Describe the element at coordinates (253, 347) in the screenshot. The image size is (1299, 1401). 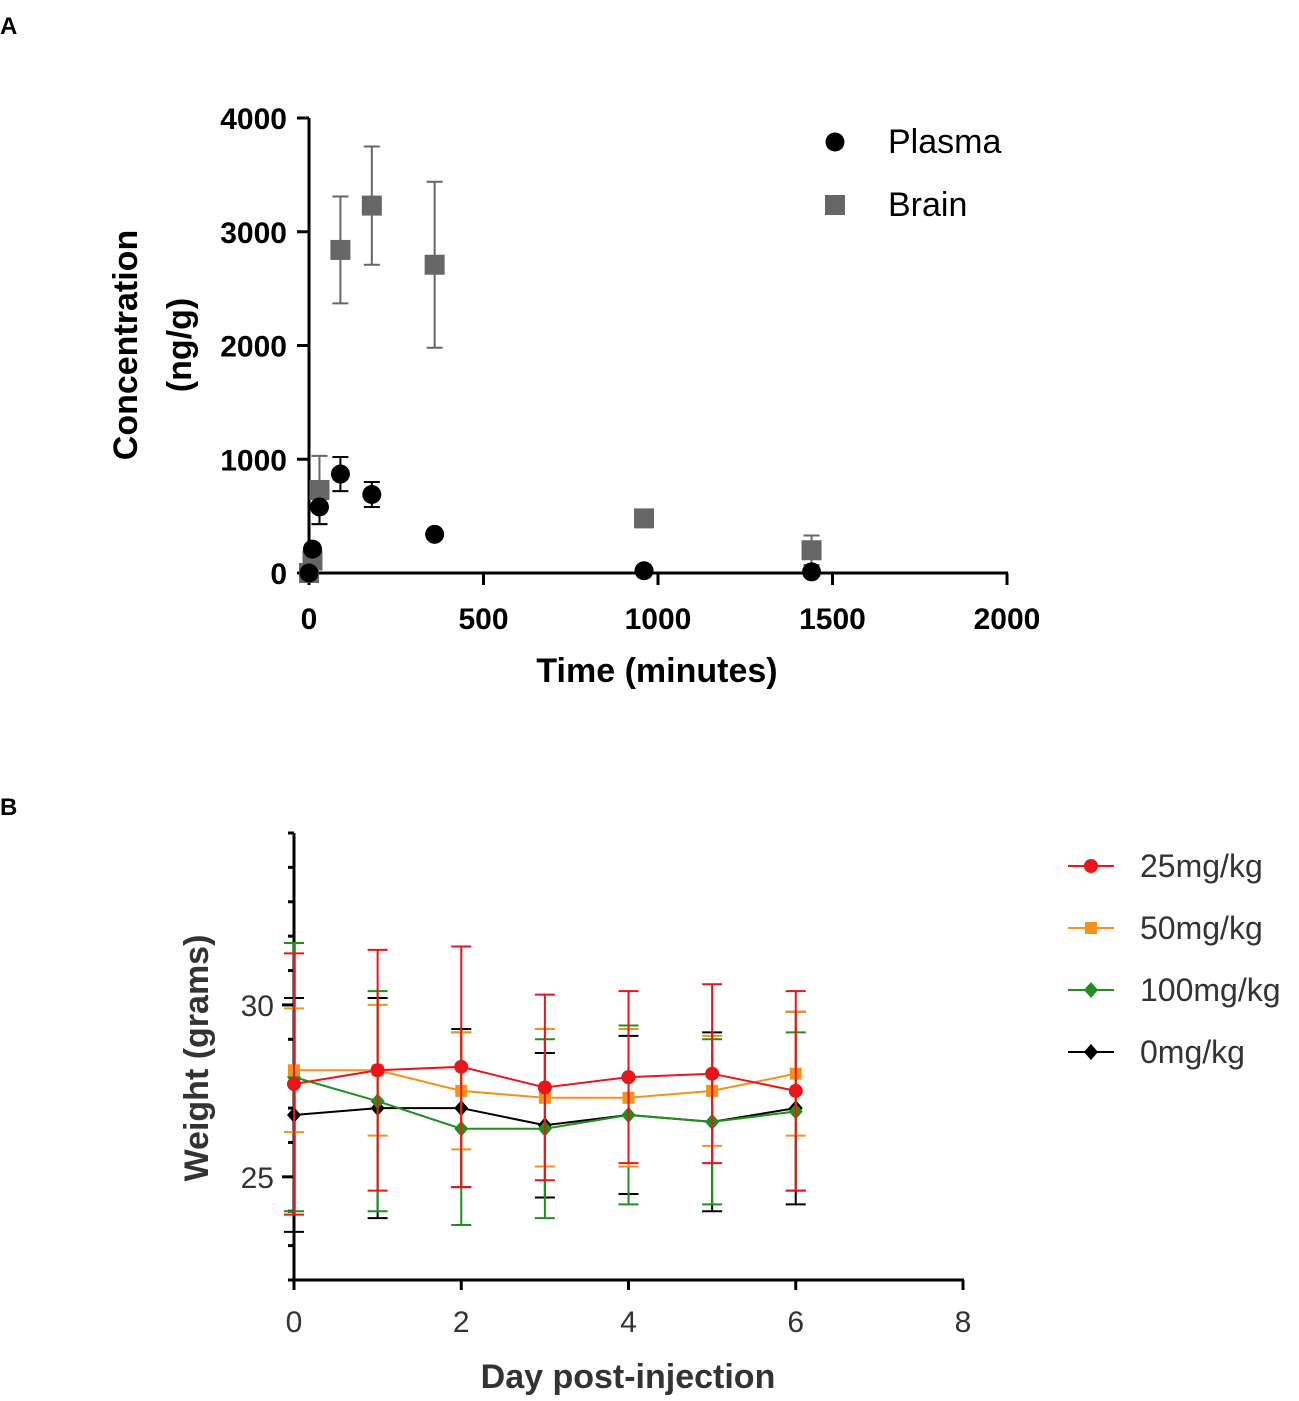
I see `chart-a-y-tick-label: 2000` at that location.